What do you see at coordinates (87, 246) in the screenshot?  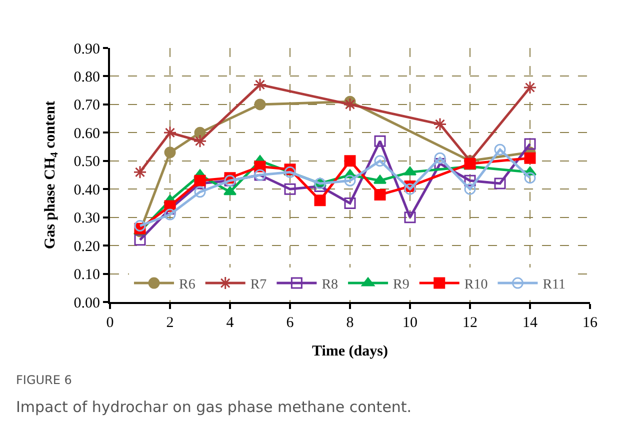 I see `y-tick-label: 0.20` at bounding box center [87, 246].